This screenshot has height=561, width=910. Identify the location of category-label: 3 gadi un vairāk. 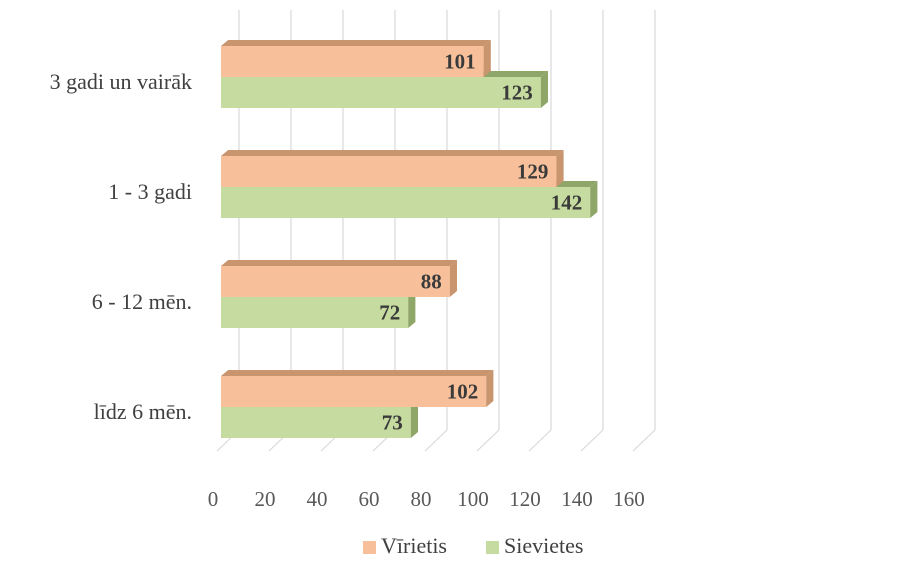
(121, 81).